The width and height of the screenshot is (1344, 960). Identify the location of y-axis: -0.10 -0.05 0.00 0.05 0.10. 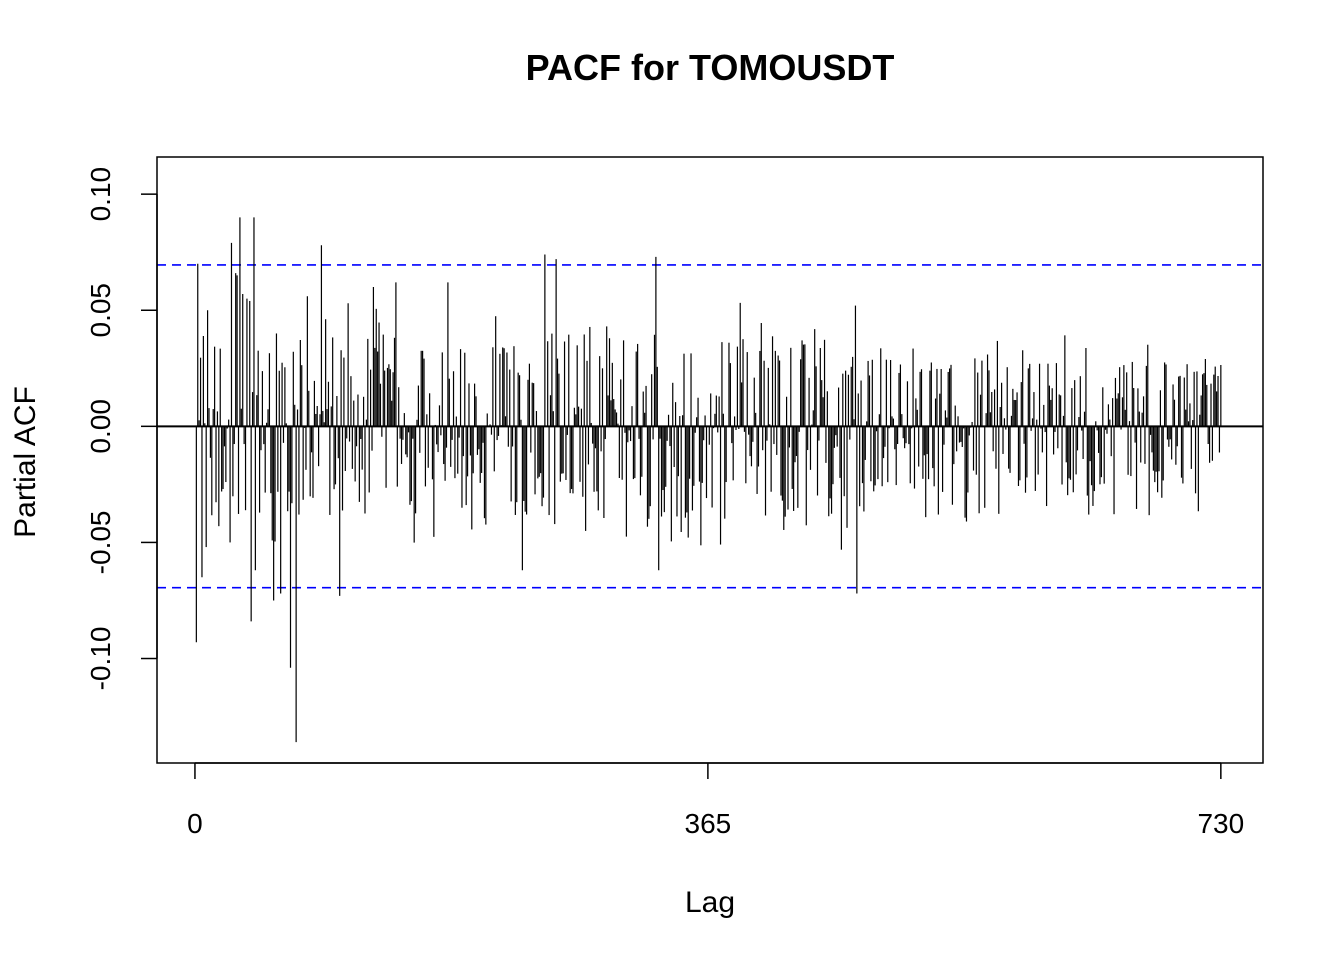
(121, 429).